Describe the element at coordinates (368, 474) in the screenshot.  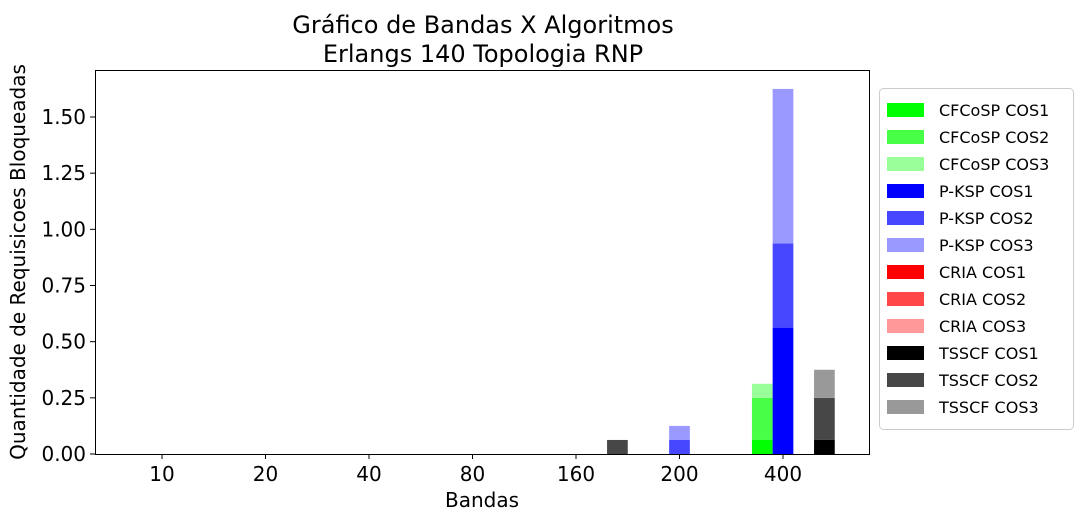
I see `x-tick-label: 40` at that location.